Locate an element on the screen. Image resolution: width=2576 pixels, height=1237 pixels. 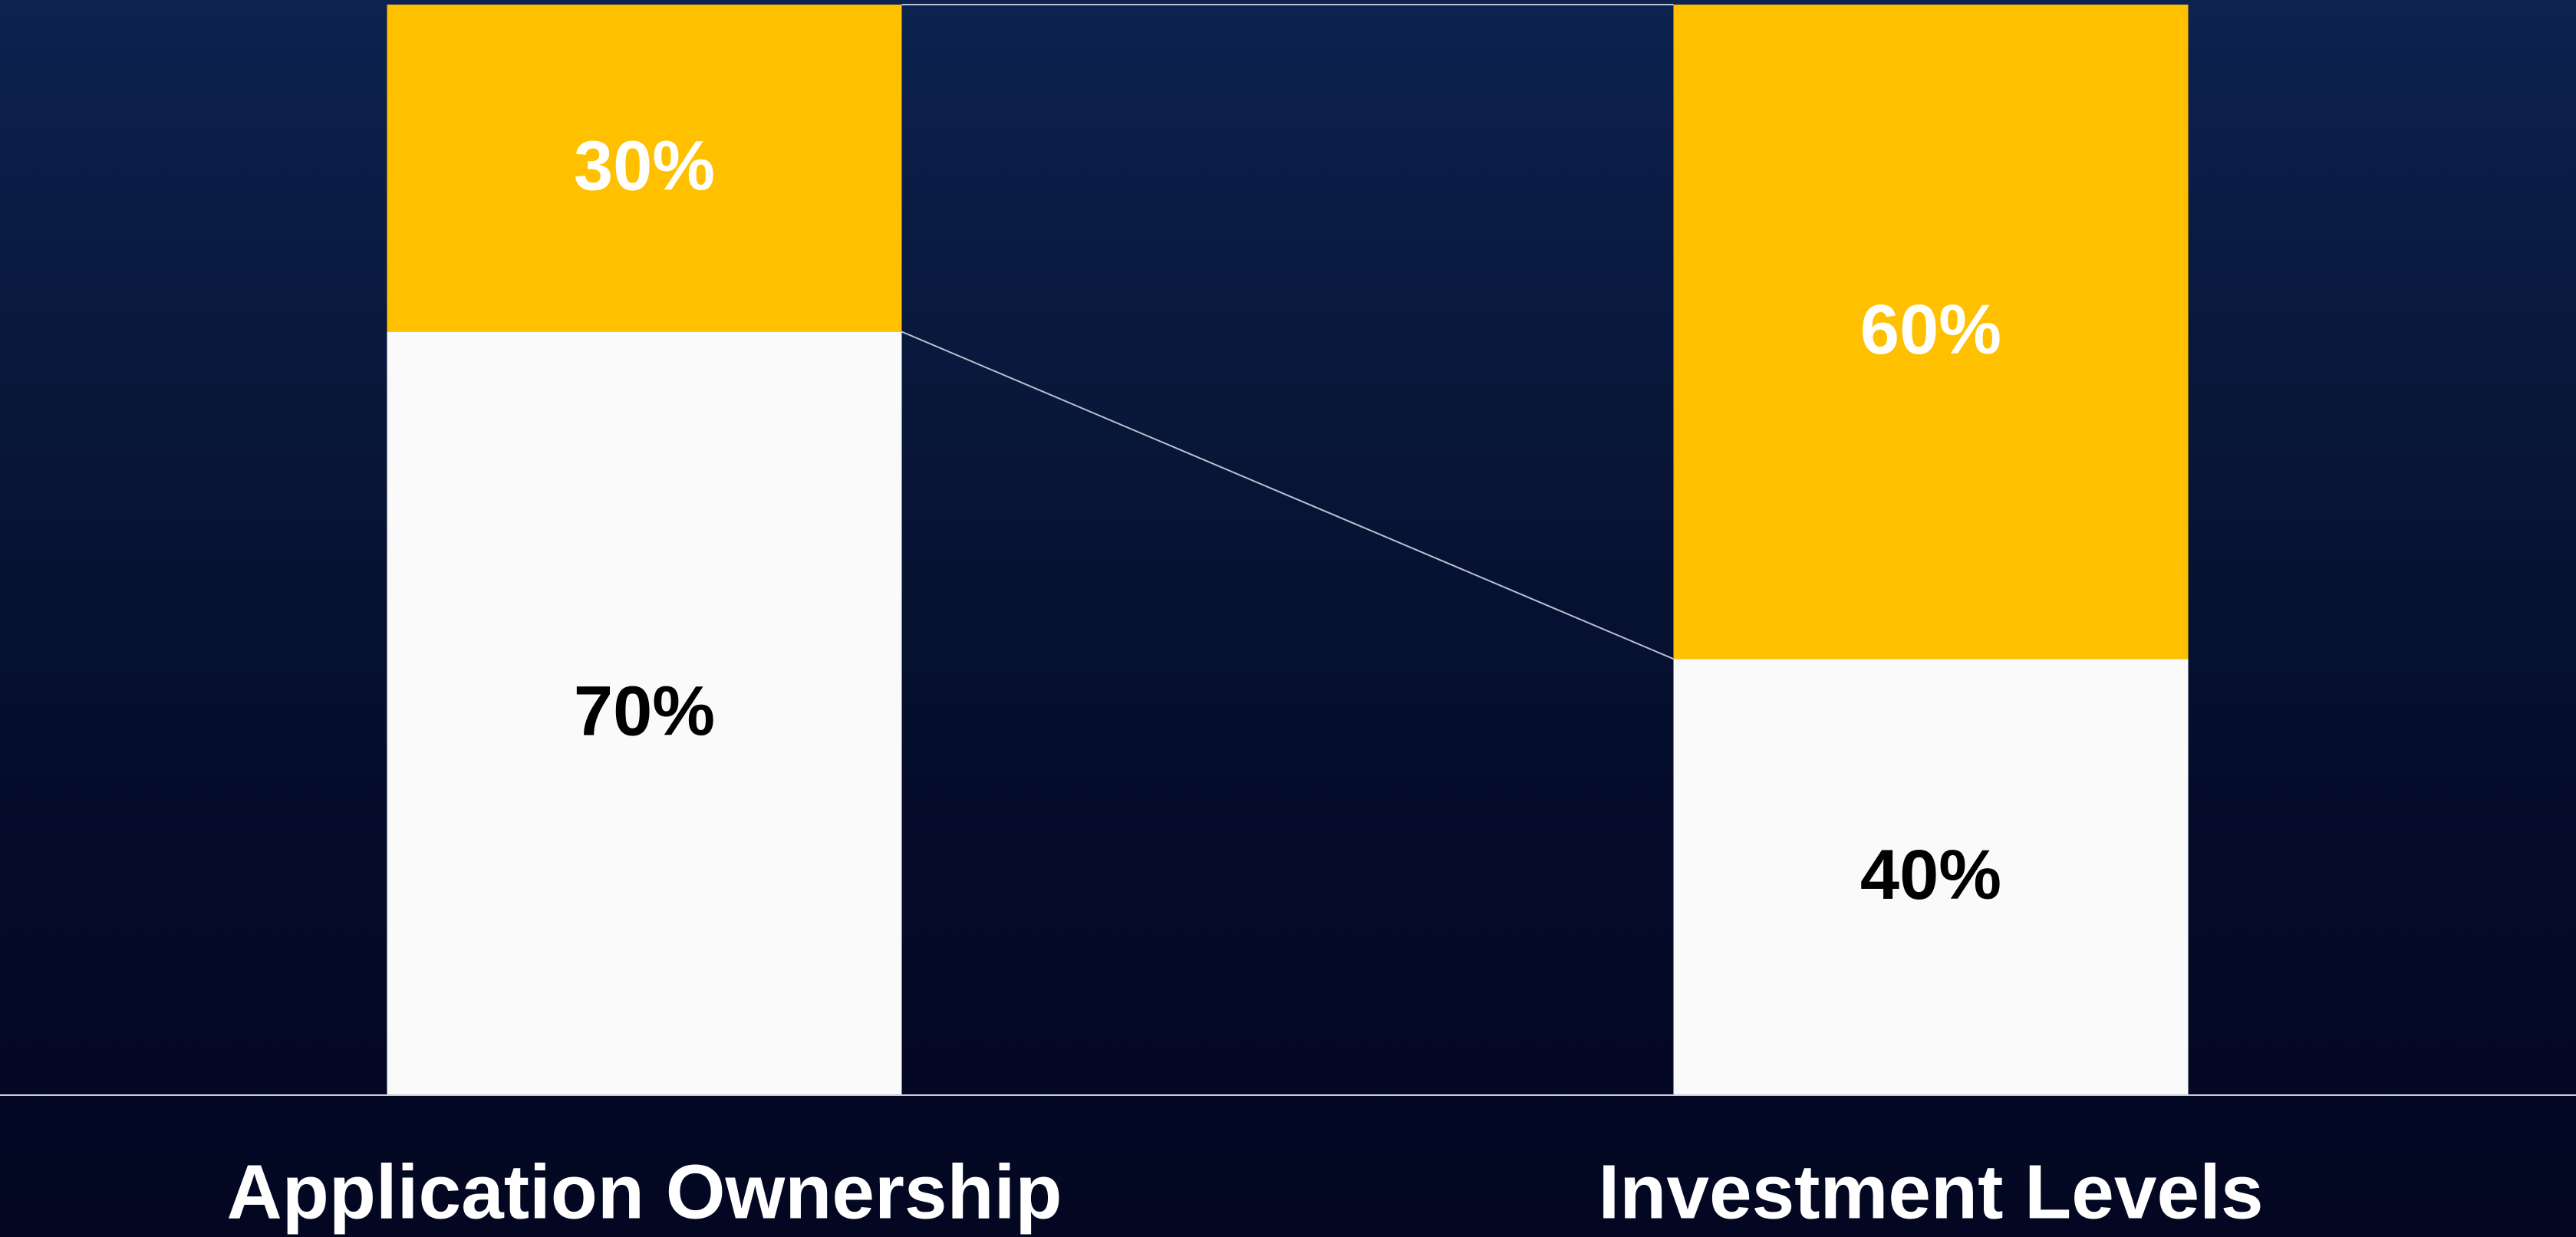
value-label: 30% is located at coordinates (644, 167).